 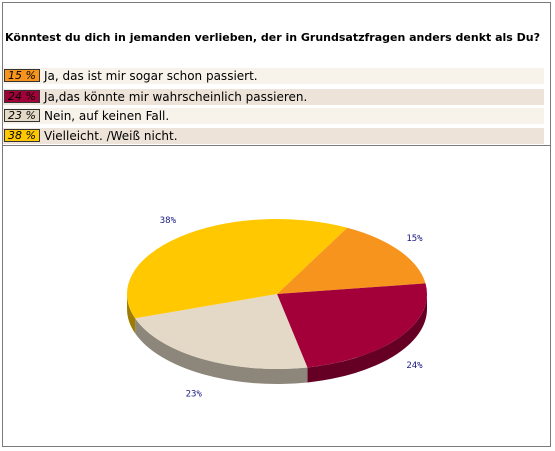 What do you see at coordinates (273, 116) in the screenshot?
I see `poll-option: 23 % Nein, auf keinen Fall.` at bounding box center [273, 116].